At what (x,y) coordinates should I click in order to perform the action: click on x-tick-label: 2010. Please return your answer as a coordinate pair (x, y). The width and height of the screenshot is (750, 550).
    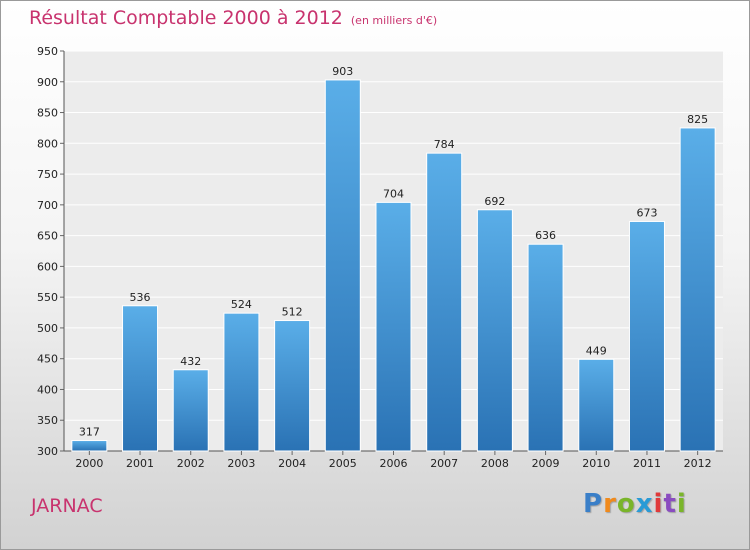
    Looking at the image, I should click on (596, 463).